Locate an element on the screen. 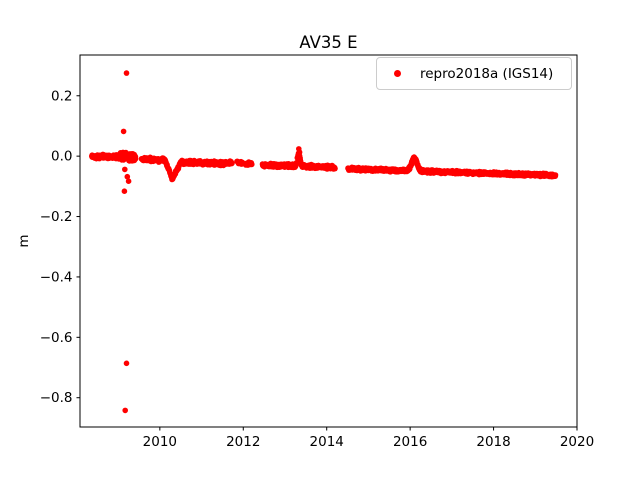  y-tick-label: −0.4 is located at coordinates (56, 277).